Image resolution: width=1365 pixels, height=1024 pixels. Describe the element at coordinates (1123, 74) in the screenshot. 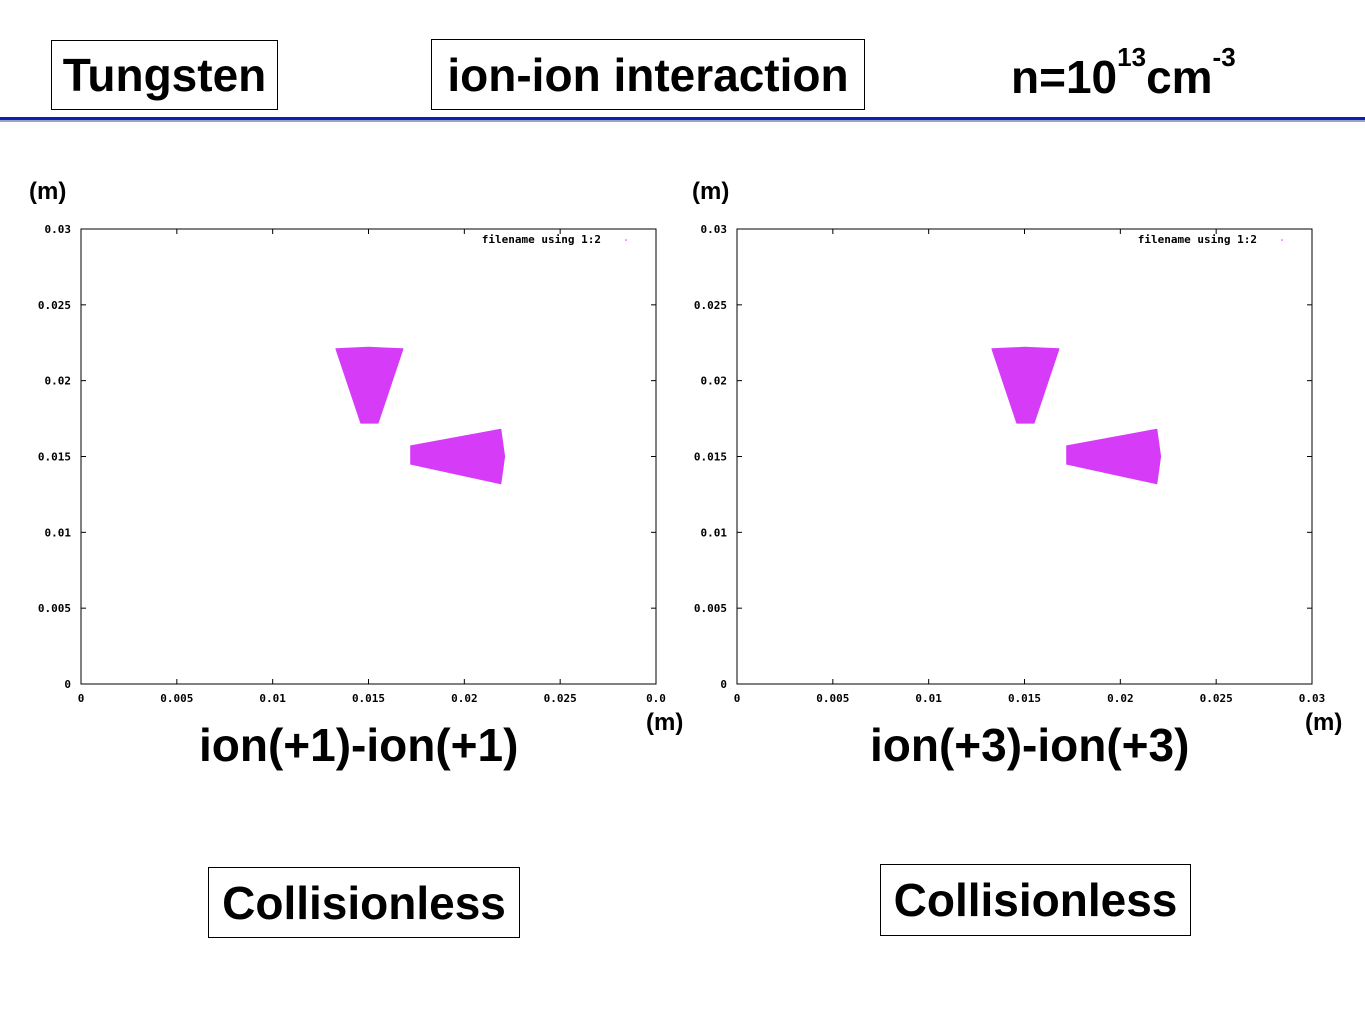

I see `density-label: n=1013cm-3` at that location.